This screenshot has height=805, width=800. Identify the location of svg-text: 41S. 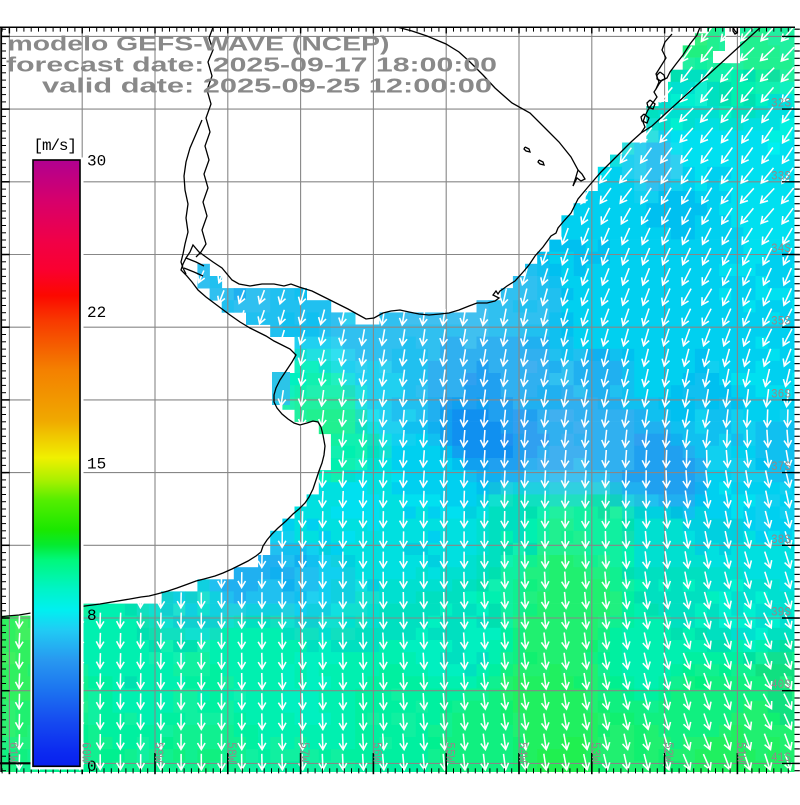
(781, 758).